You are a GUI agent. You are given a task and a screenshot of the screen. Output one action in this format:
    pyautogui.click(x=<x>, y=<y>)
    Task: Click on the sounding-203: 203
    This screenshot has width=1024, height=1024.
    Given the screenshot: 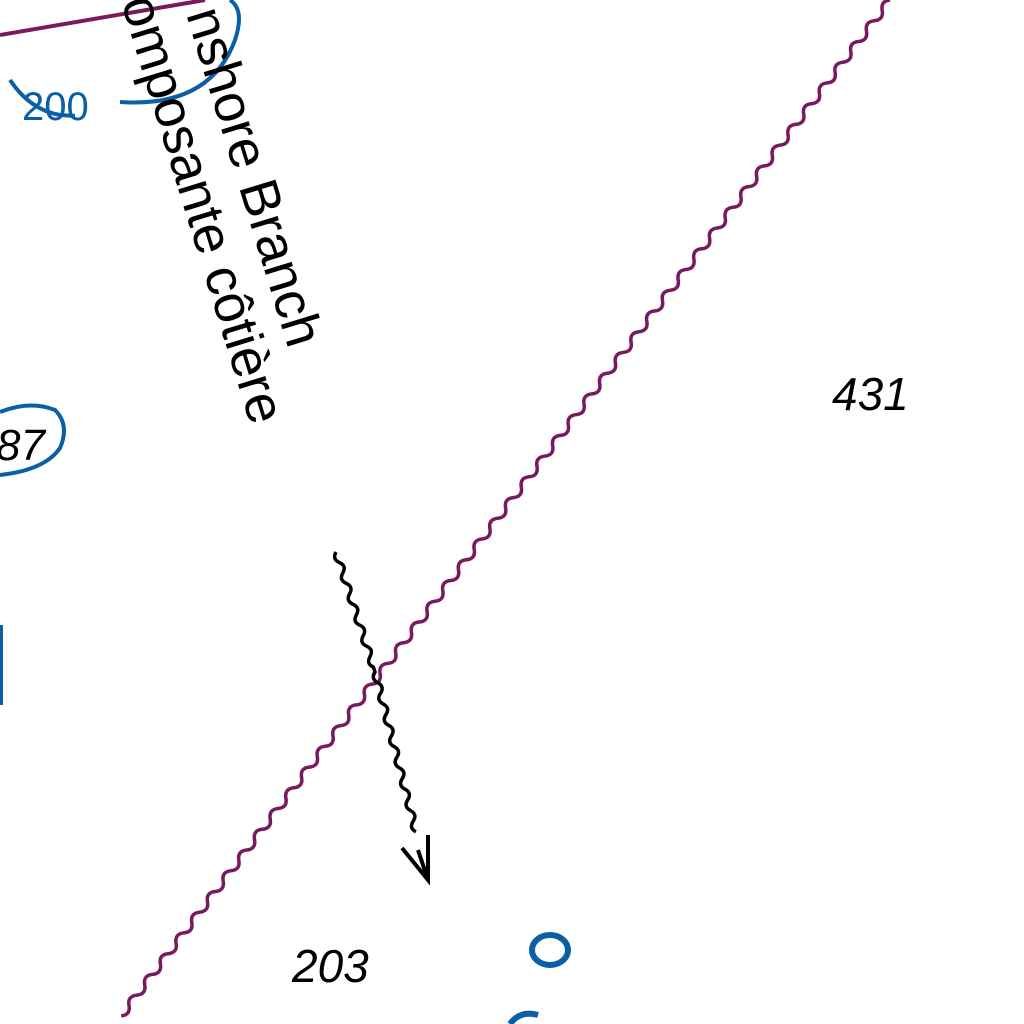 What is the action you would take?
    pyautogui.click(x=330, y=966)
    